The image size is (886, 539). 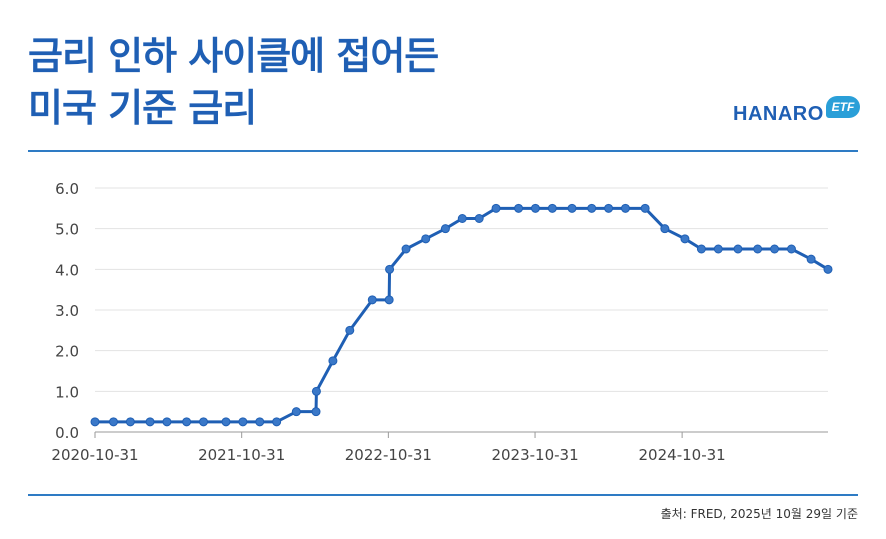 What do you see at coordinates (67, 352) in the screenshot?
I see `y-tick-label: 2.0` at bounding box center [67, 352].